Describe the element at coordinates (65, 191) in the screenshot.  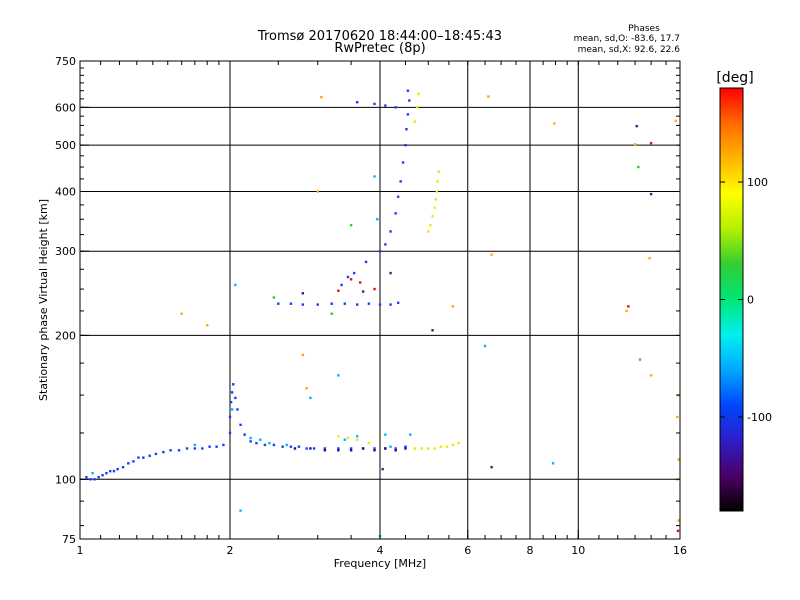
I see `y-tick-label: 400` at that location.